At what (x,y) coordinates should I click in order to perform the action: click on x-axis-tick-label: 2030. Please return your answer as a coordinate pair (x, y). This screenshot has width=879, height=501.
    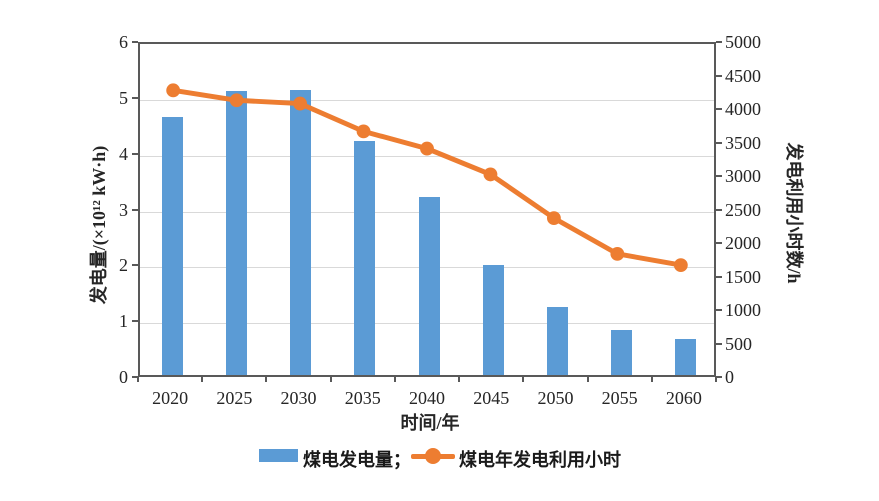
    Looking at the image, I should click on (298, 398).